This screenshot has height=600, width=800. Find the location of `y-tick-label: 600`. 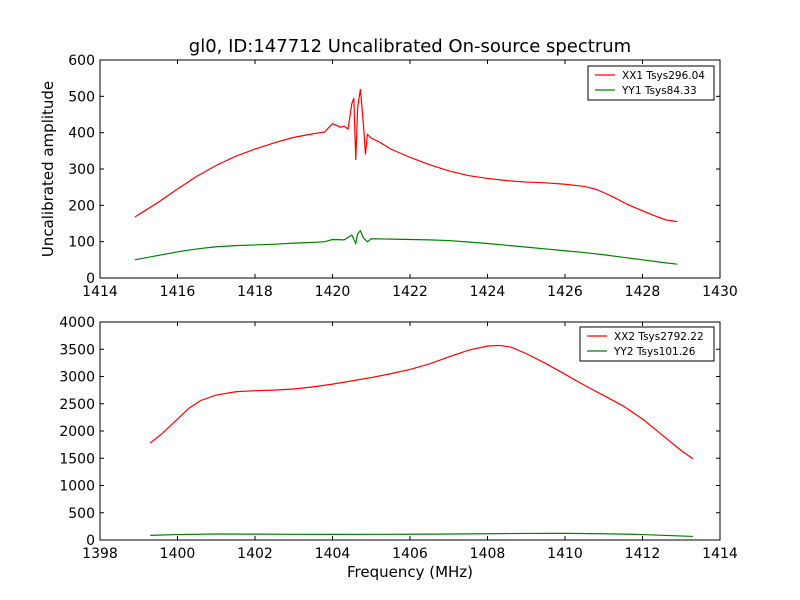

y-tick-label: 600 is located at coordinates (81, 61).